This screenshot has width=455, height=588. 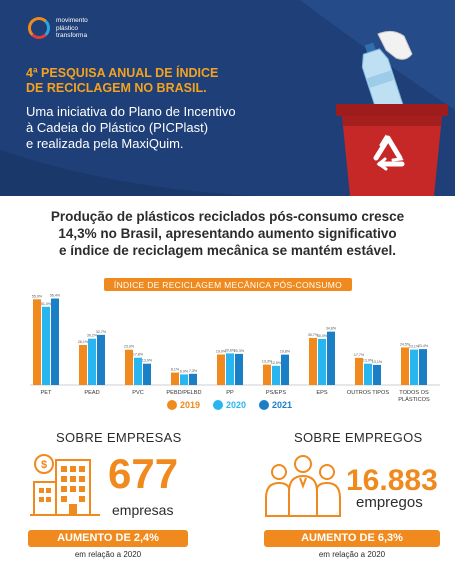 What do you see at coordinates (184, 371) in the screenshot?
I see `data-label-2020-3: 6,9%` at bounding box center [184, 371].